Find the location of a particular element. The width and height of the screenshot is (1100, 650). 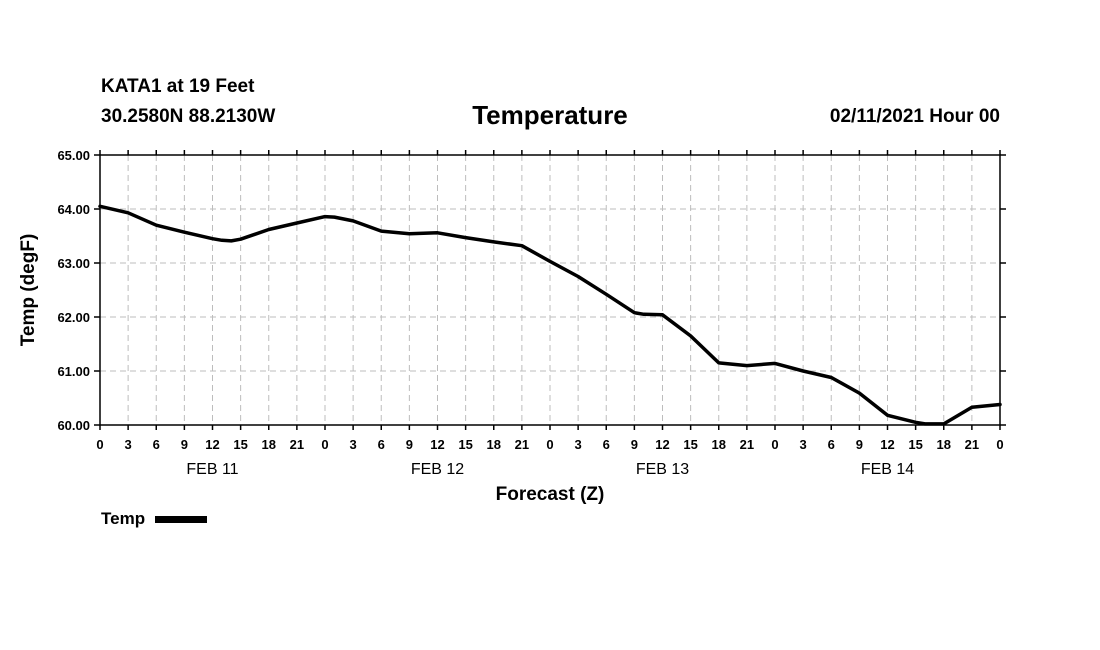

station-label: KATA1 at 19 Feet is located at coordinates (178, 86).